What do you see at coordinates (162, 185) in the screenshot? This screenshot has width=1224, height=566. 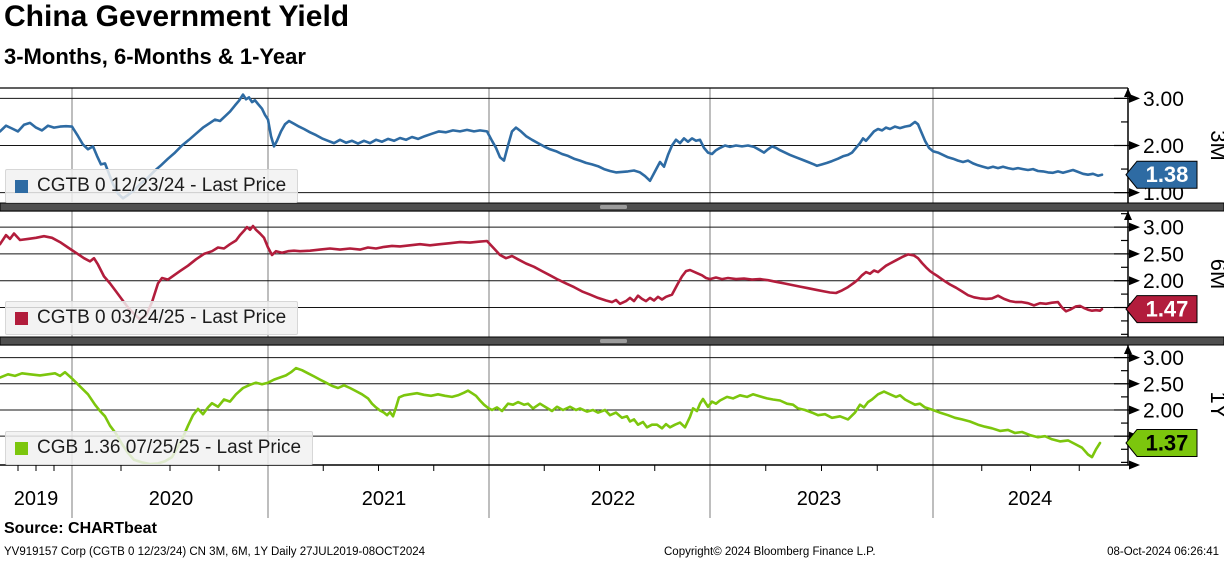 I see `legend-label-3m: CGTB 0 12/23/24 - Last Price` at bounding box center [162, 185].